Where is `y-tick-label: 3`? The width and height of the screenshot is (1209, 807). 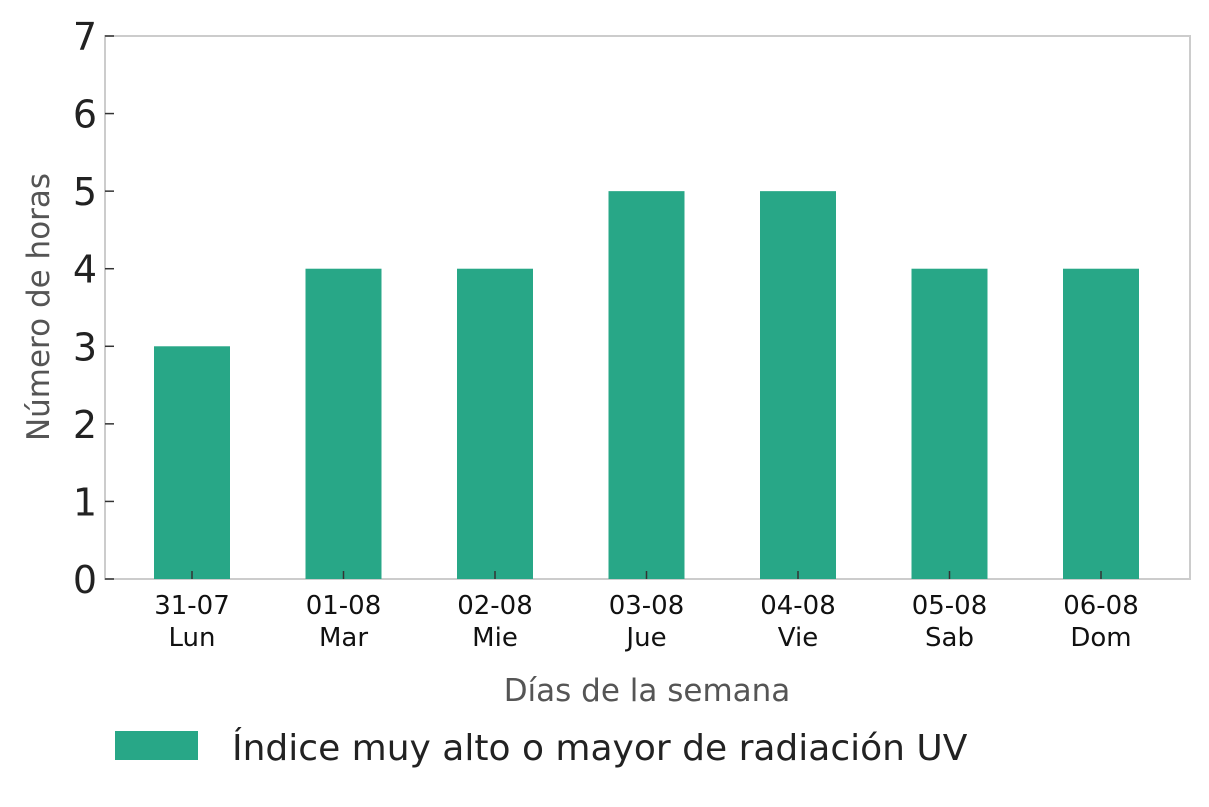 y-tick-label: 3 is located at coordinates (85, 347).